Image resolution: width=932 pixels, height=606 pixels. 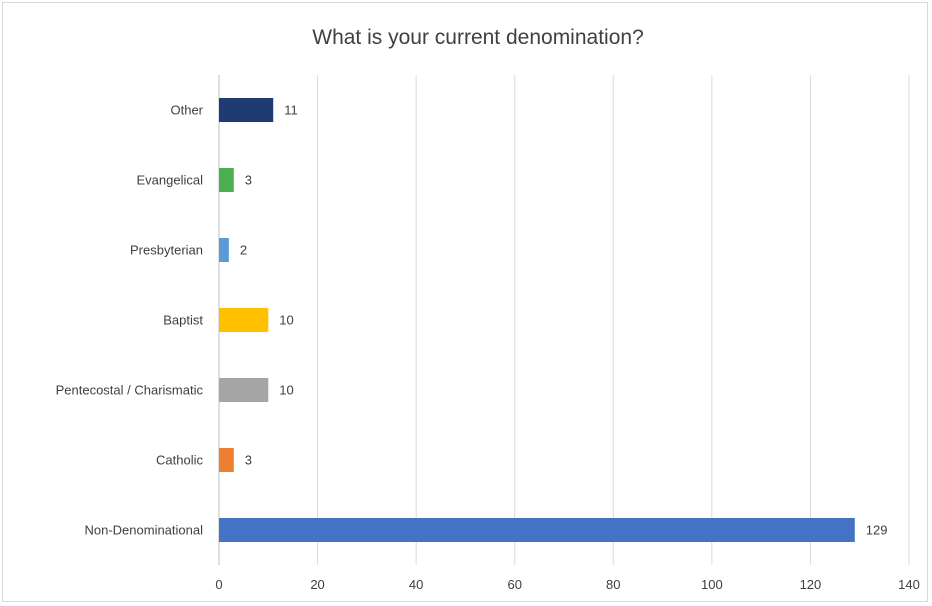 I want to click on x-axis-ticks: 0 20 40 60 80 100 120 140, so click(x=567, y=584).